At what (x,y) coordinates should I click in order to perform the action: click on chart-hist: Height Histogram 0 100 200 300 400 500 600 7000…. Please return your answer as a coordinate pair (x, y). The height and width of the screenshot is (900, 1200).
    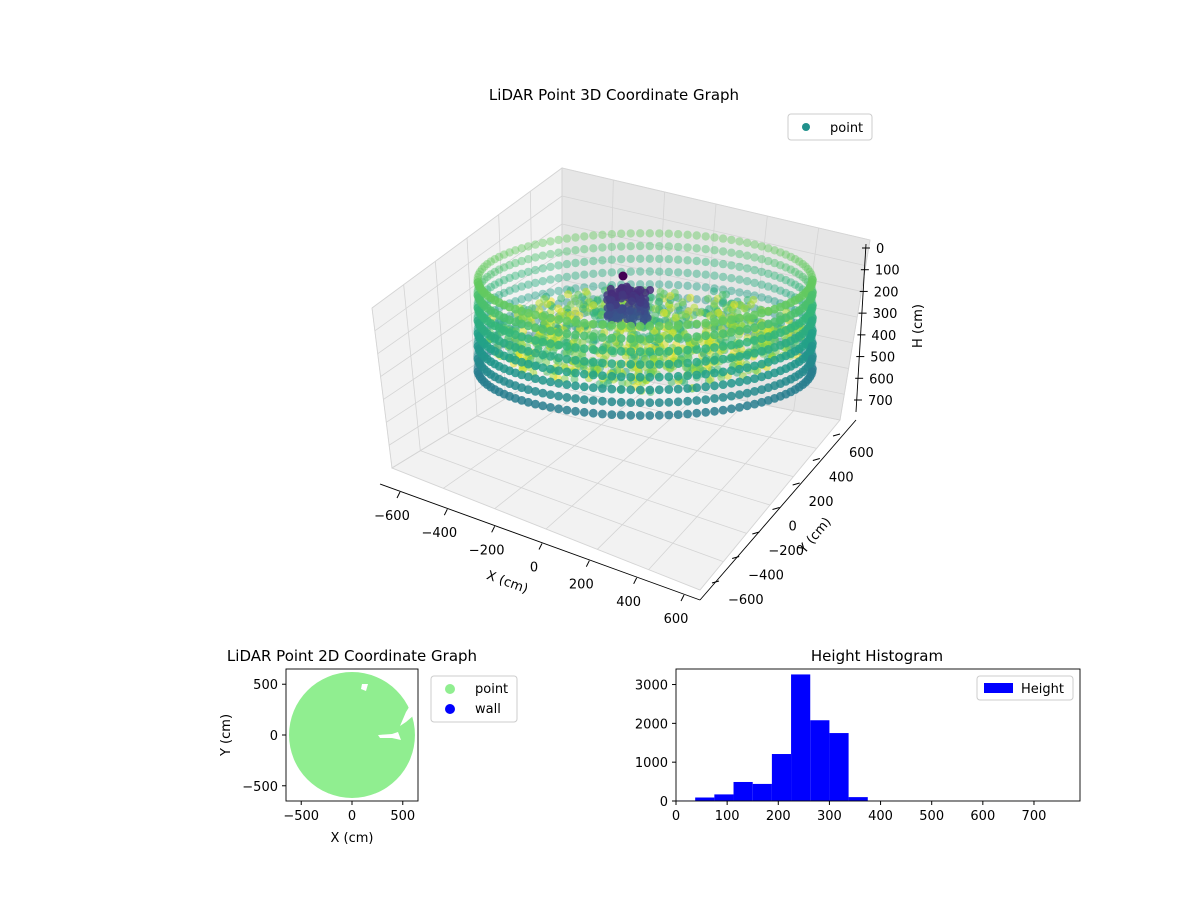
    Looking at the image, I should click on (858, 735).